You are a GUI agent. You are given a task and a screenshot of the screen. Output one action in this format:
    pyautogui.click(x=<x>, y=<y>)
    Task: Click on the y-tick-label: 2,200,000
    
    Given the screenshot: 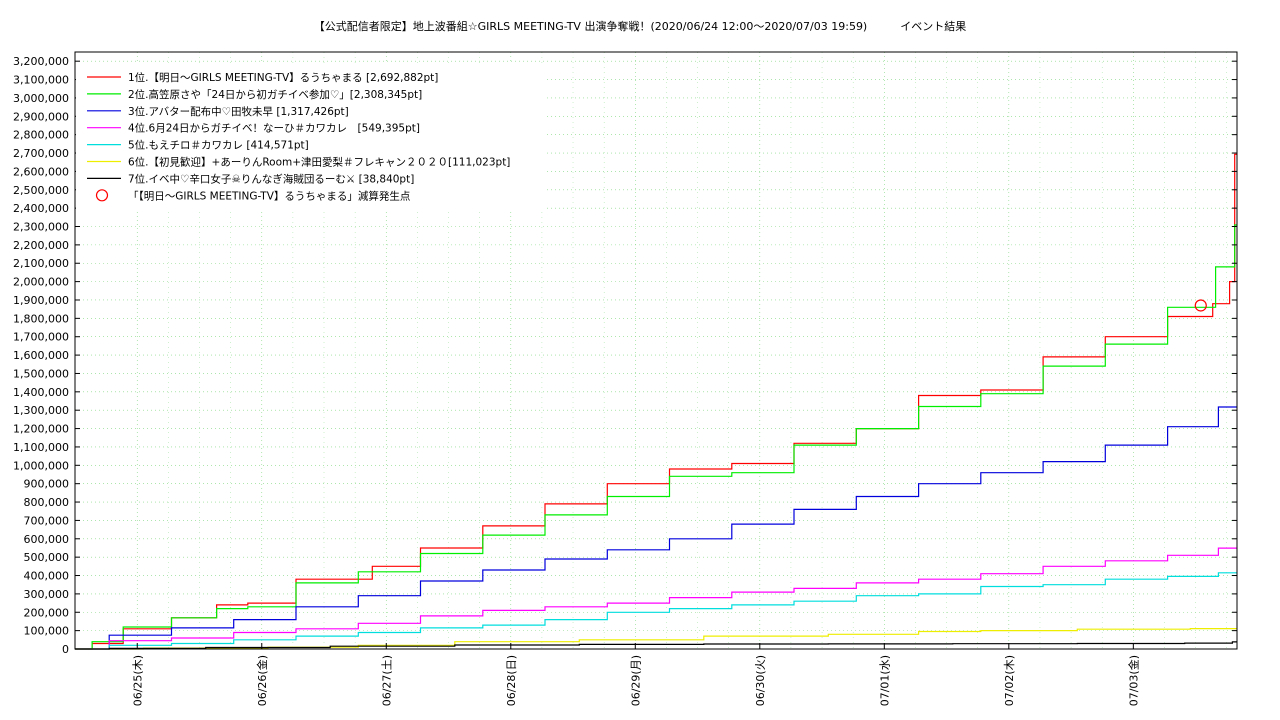 What is the action you would take?
    pyautogui.click(x=41, y=245)
    